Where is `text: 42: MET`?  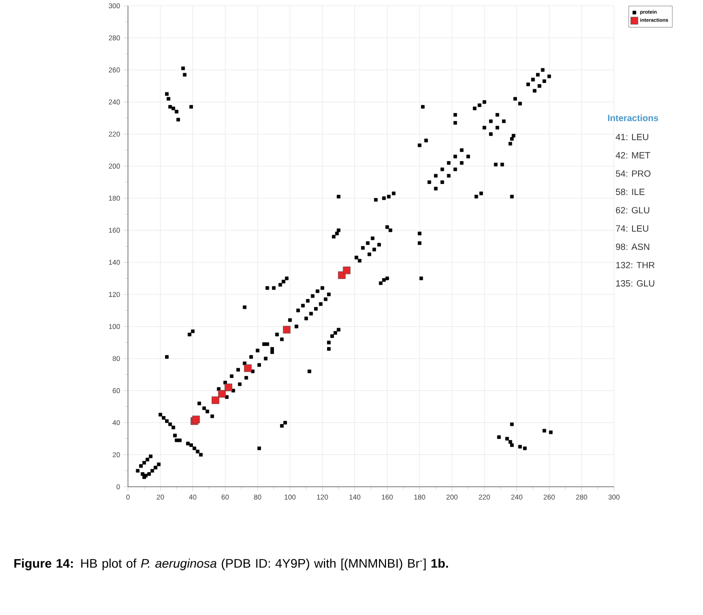 text: 42: MET is located at coordinates (633, 155).